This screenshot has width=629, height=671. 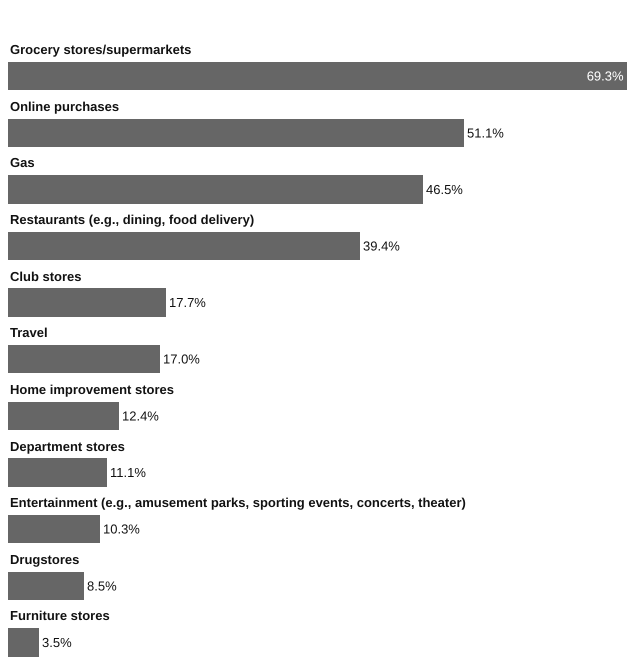 I want to click on y-tick-label: Travel, so click(x=29, y=332).